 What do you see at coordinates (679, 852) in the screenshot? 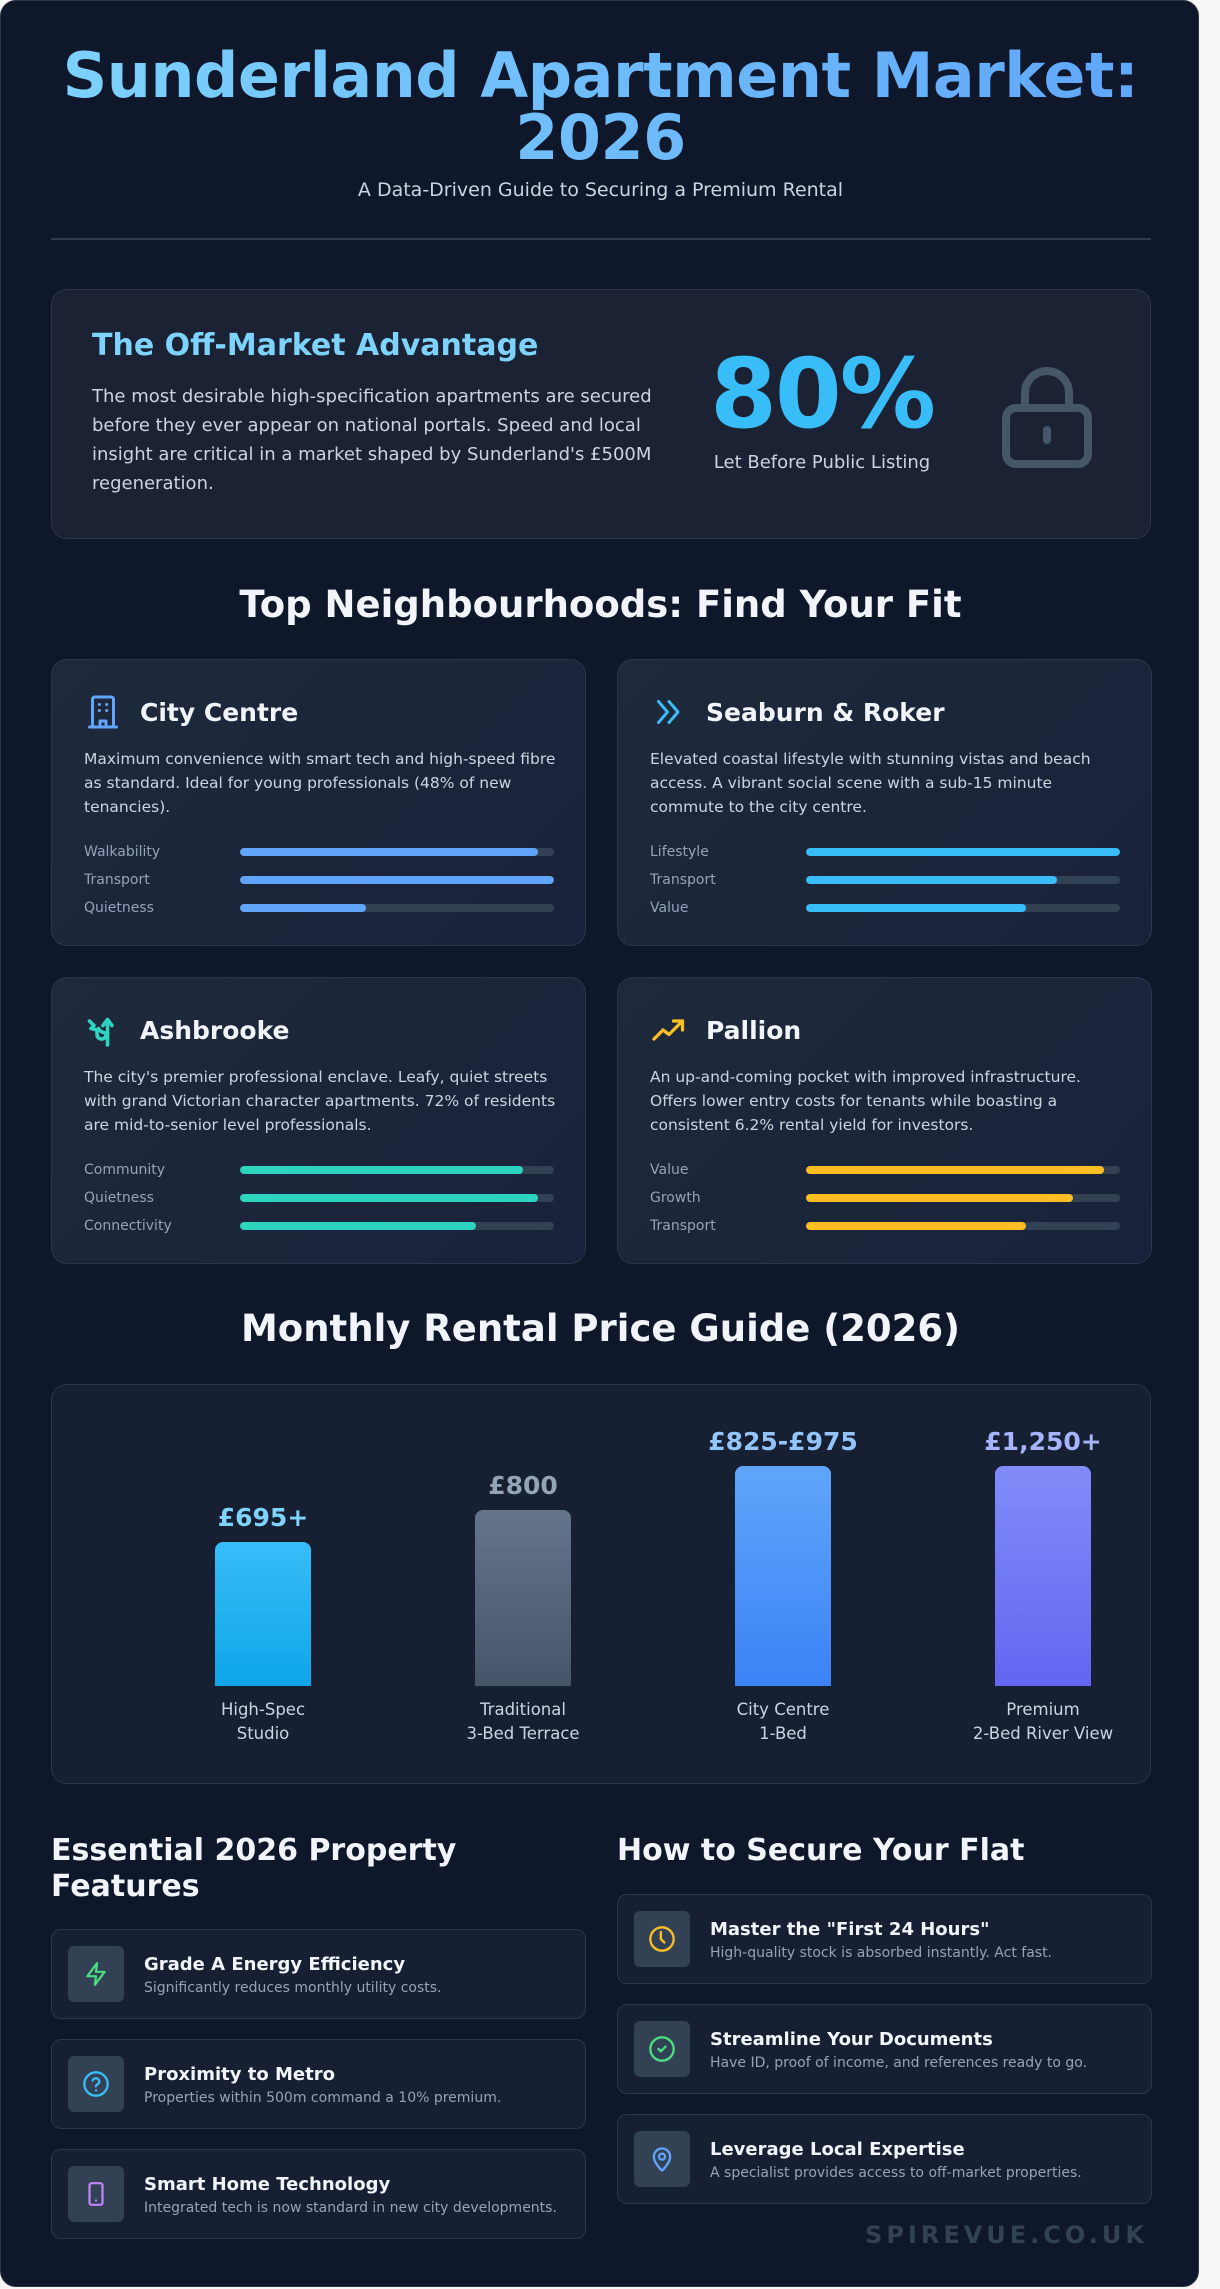
I see `metric-label: Lifestyle` at bounding box center [679, 852].